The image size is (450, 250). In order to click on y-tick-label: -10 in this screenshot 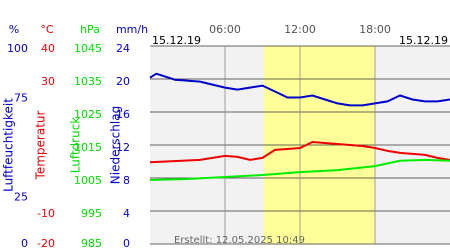, I will do `click(46, 213)`.